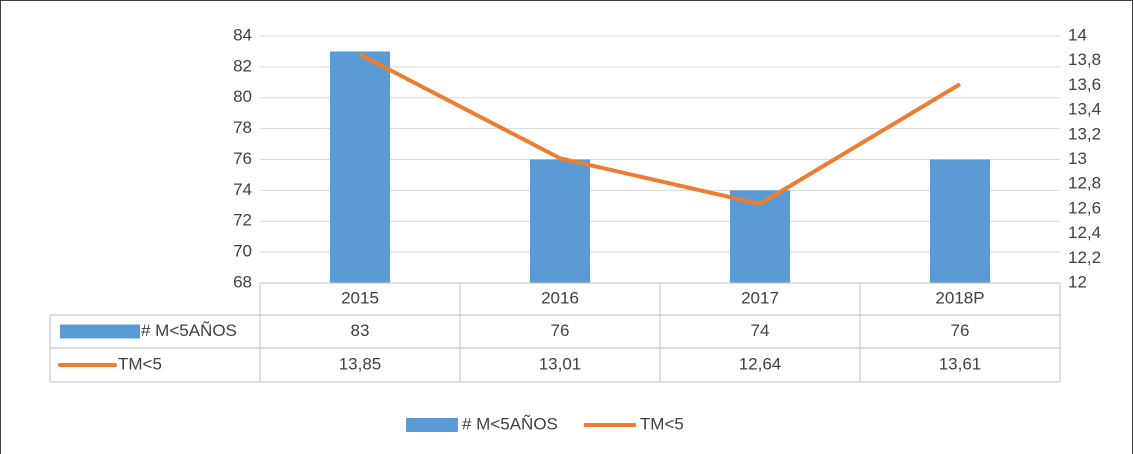 This screenshot has height=454, width=1134. I want to click on legend-label: # M<5AÑOS, so click(510, 423).